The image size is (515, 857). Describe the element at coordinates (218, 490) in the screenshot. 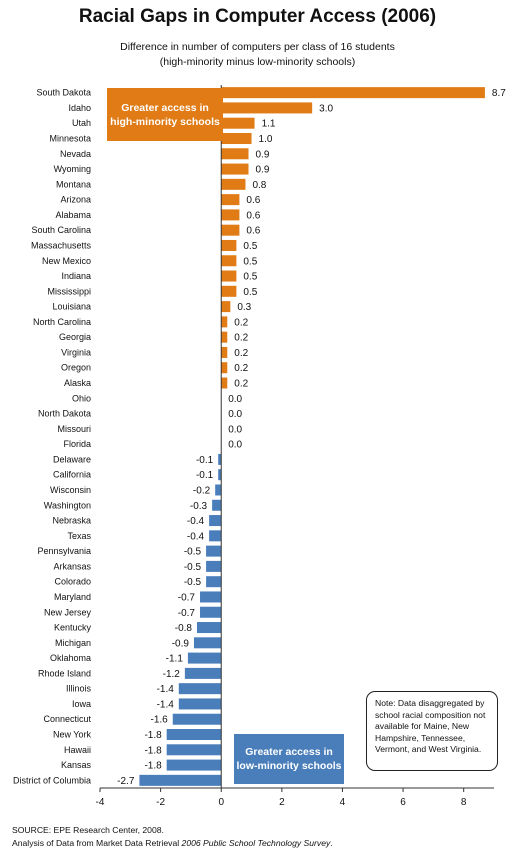

I see `bar-wisconsin` at that location.